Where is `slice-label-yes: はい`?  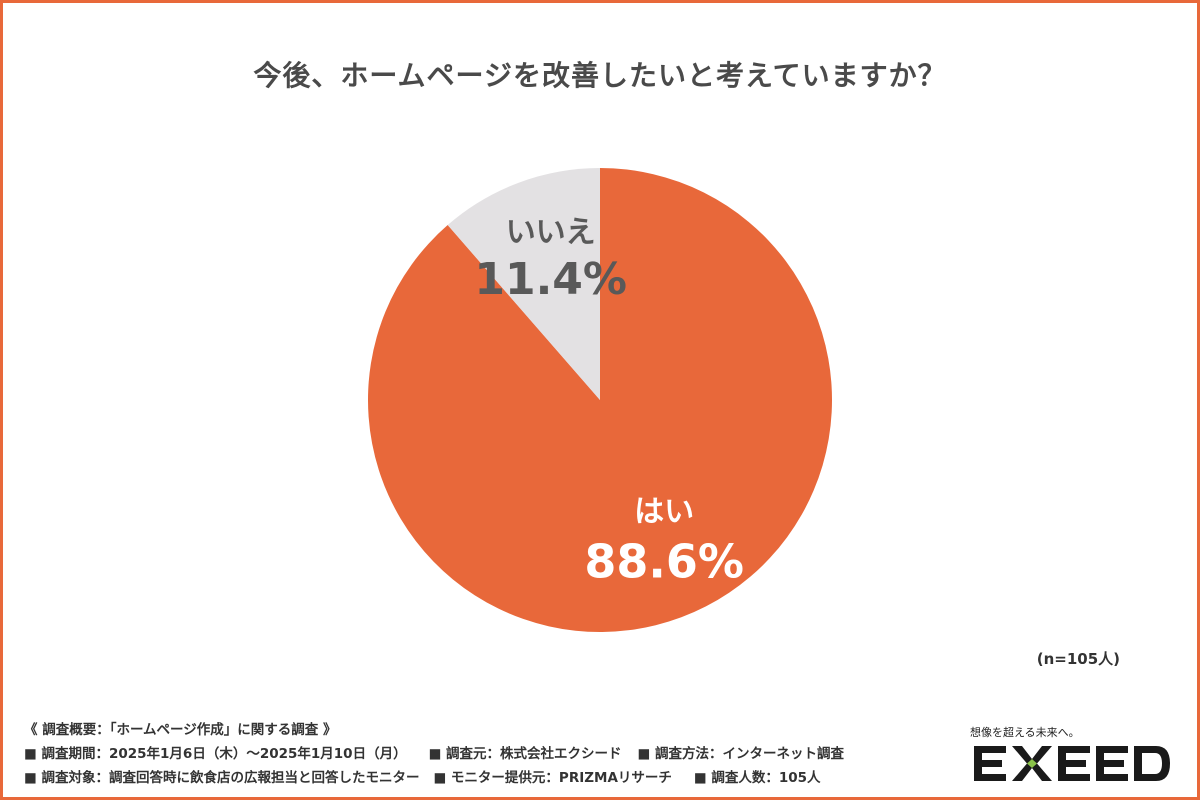
slice-label-yes: はい is located at coordinates (664, 511).